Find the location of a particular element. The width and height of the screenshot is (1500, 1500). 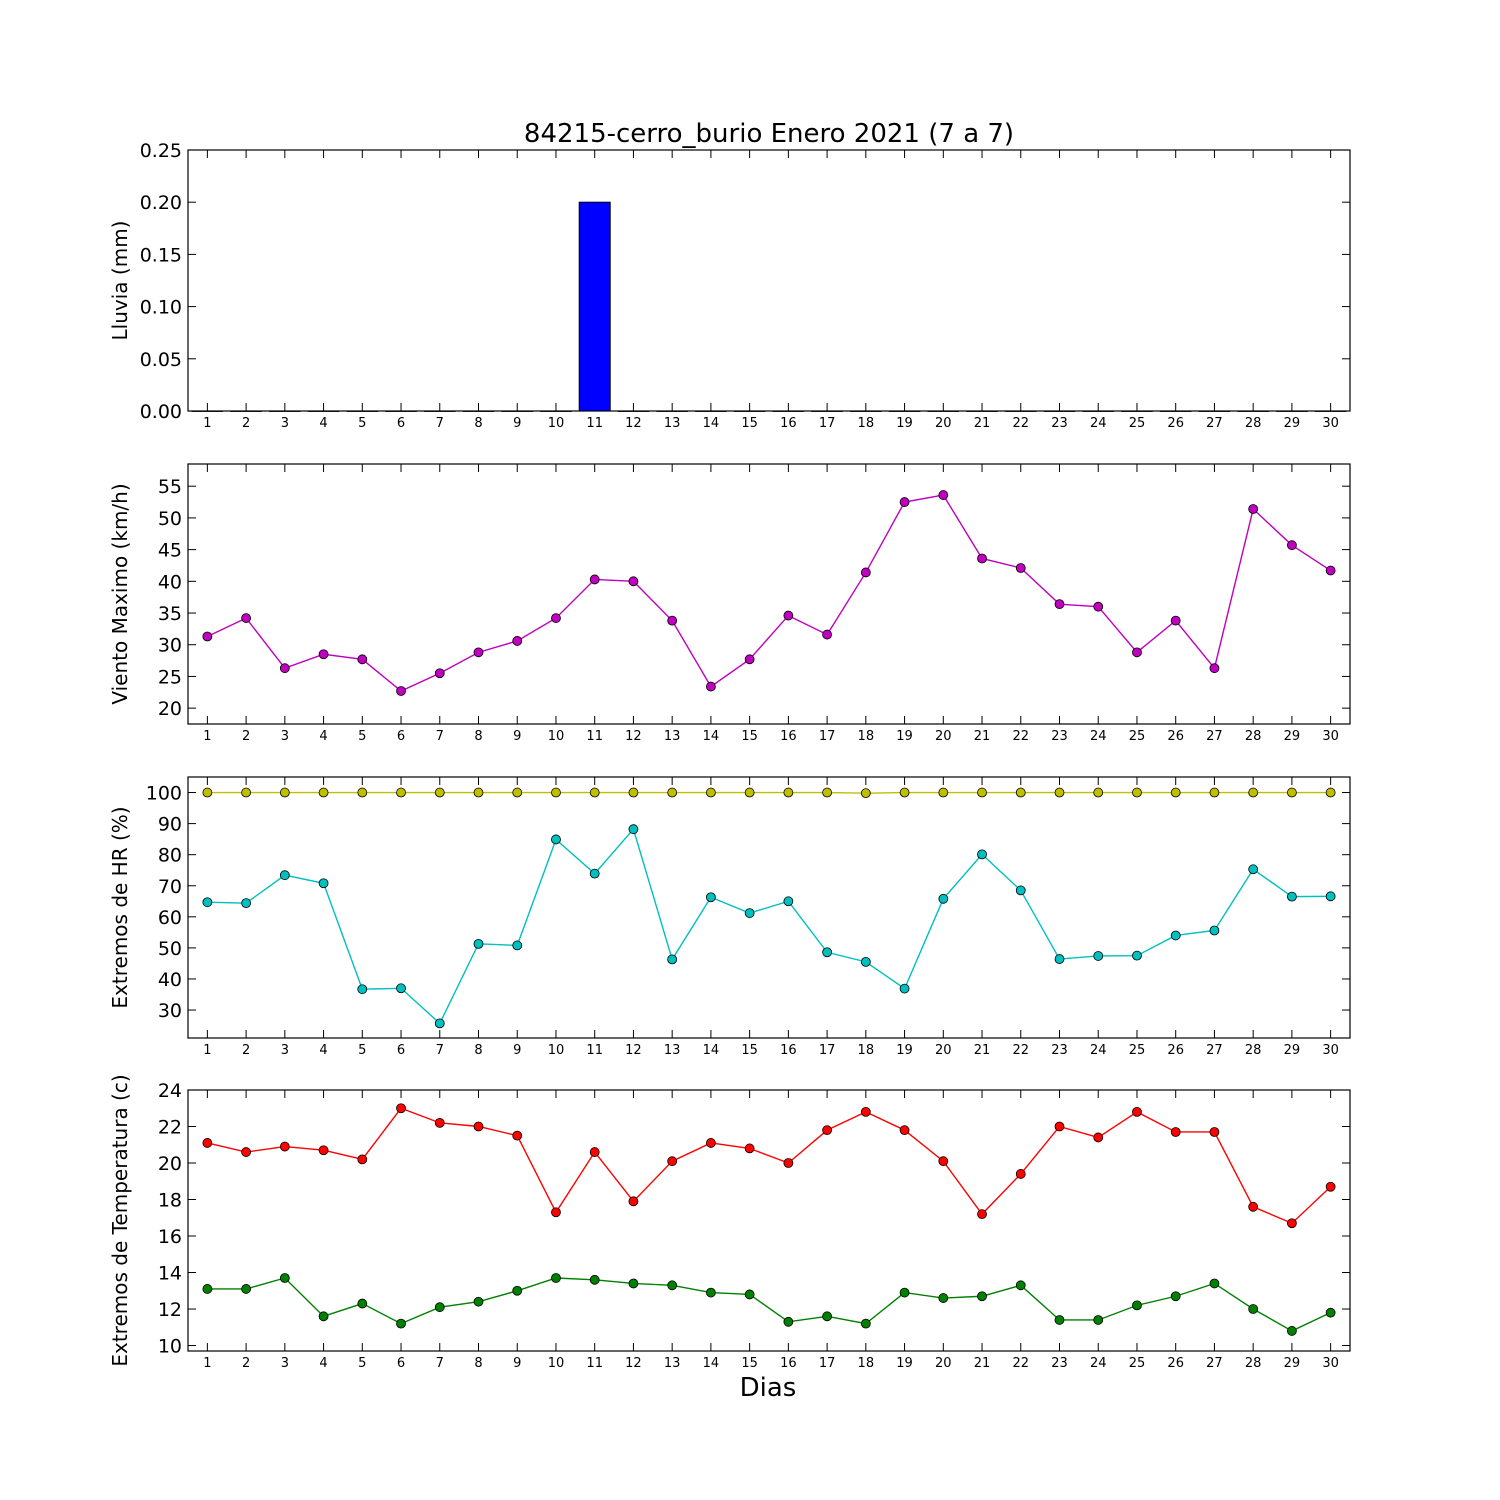

x-tick-label: 30 is located at coordinates (1330, 423).